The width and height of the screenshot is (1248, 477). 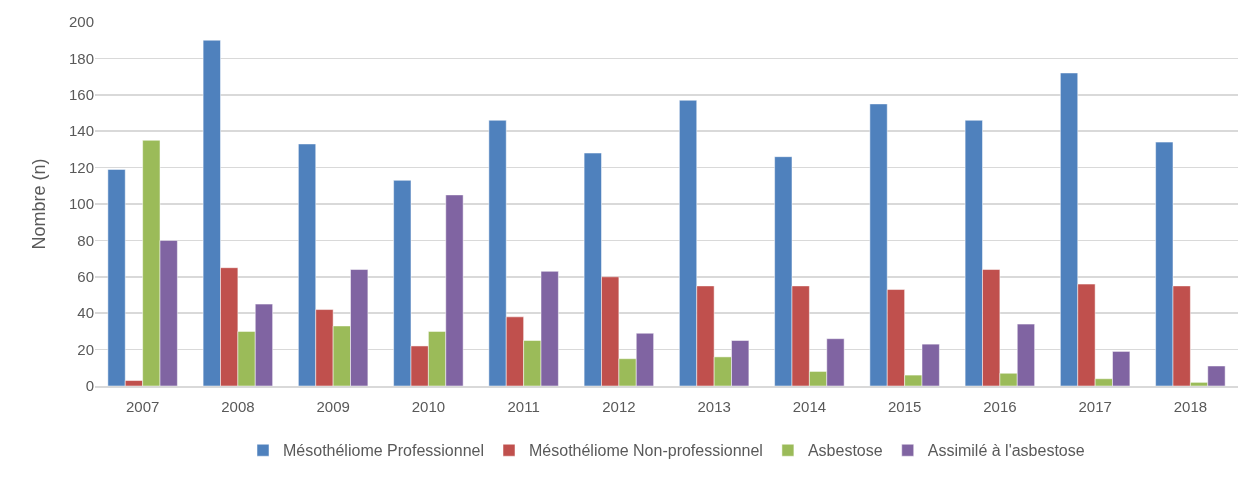 I want to click on legend-label: Asbestose, so click(x=845, y=451).